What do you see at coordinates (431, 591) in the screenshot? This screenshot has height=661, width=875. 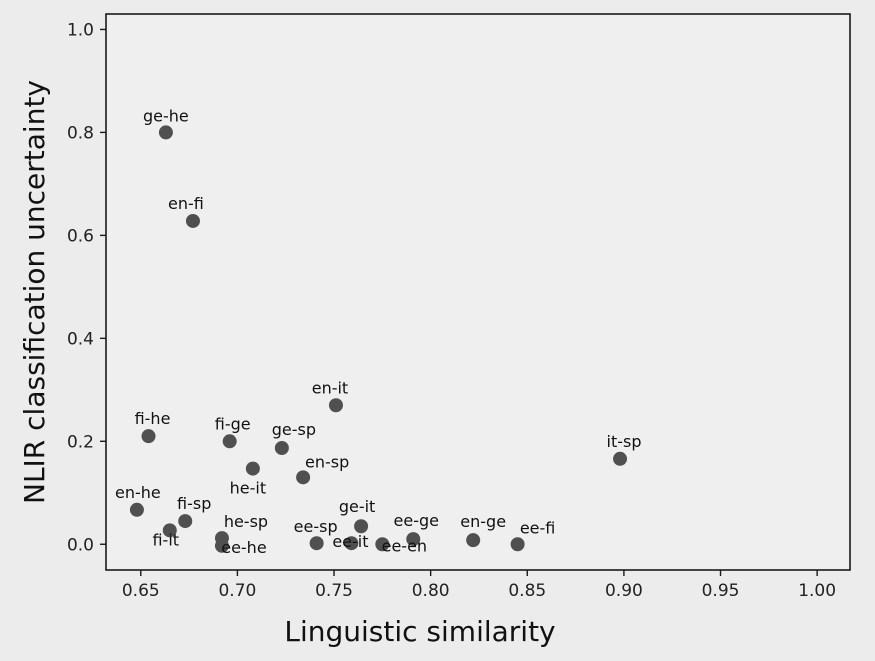 I see `x-tick-label: 0.80` at bounding box center [431, 591].